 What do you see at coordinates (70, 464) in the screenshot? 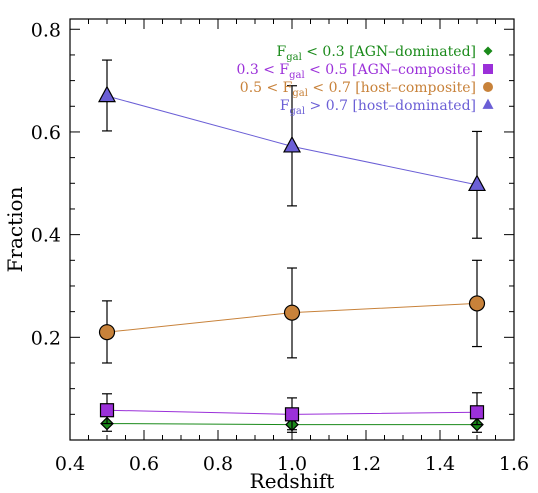
I see `x-tick-label: 0.4` at bounding box center [70, 464].